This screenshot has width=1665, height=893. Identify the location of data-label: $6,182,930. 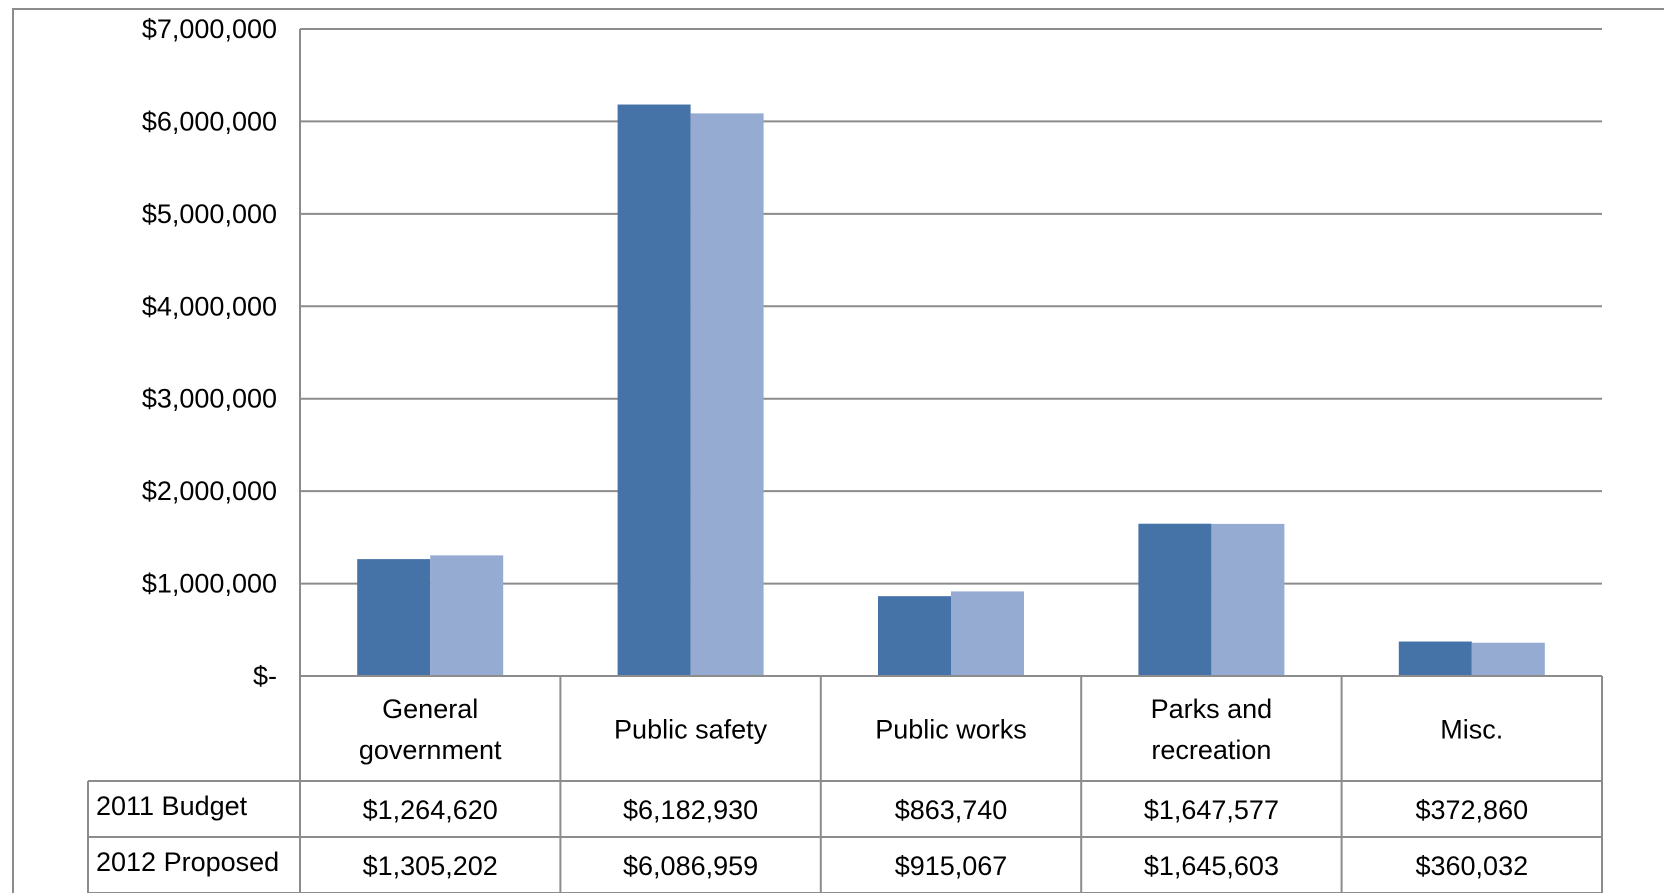
(690, 810).